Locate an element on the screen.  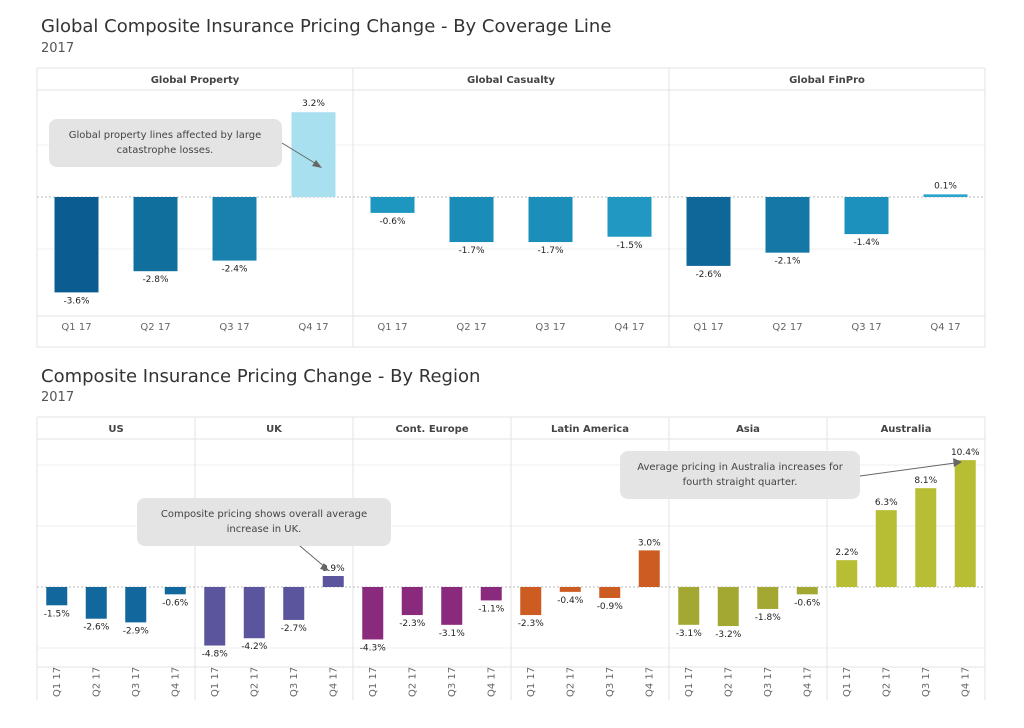
chart1-annotation-text: Global property lines affected by large is located at coordinates (165, 135).